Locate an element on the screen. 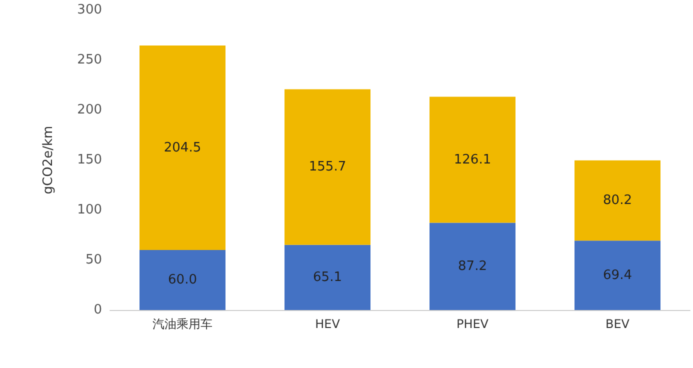 The height and width of the screenshot is (368, 693). data-label: 80.2 is located at coordinates (617, 200).